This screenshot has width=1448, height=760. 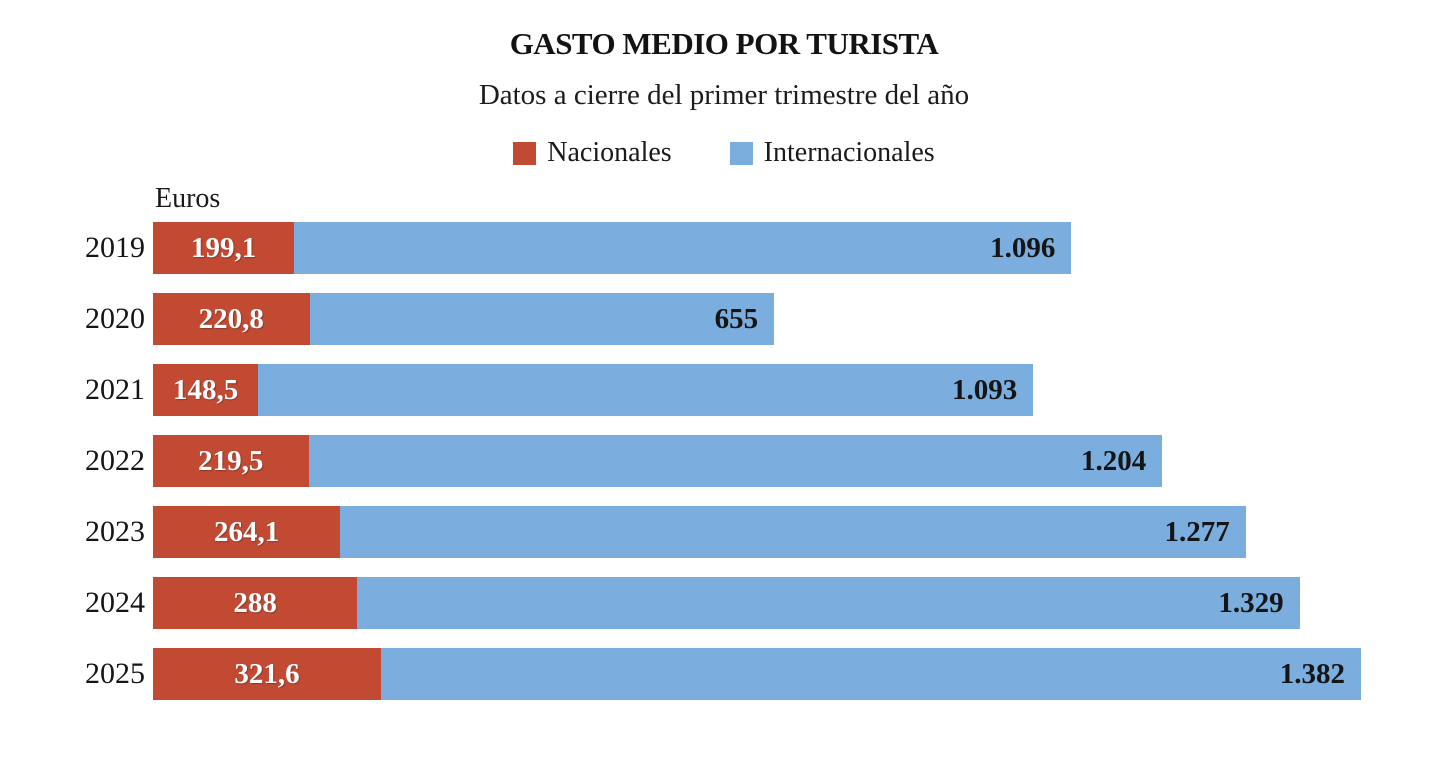 I want to click on value-label-nacionales: 148,5, so click(x=206, y=389).